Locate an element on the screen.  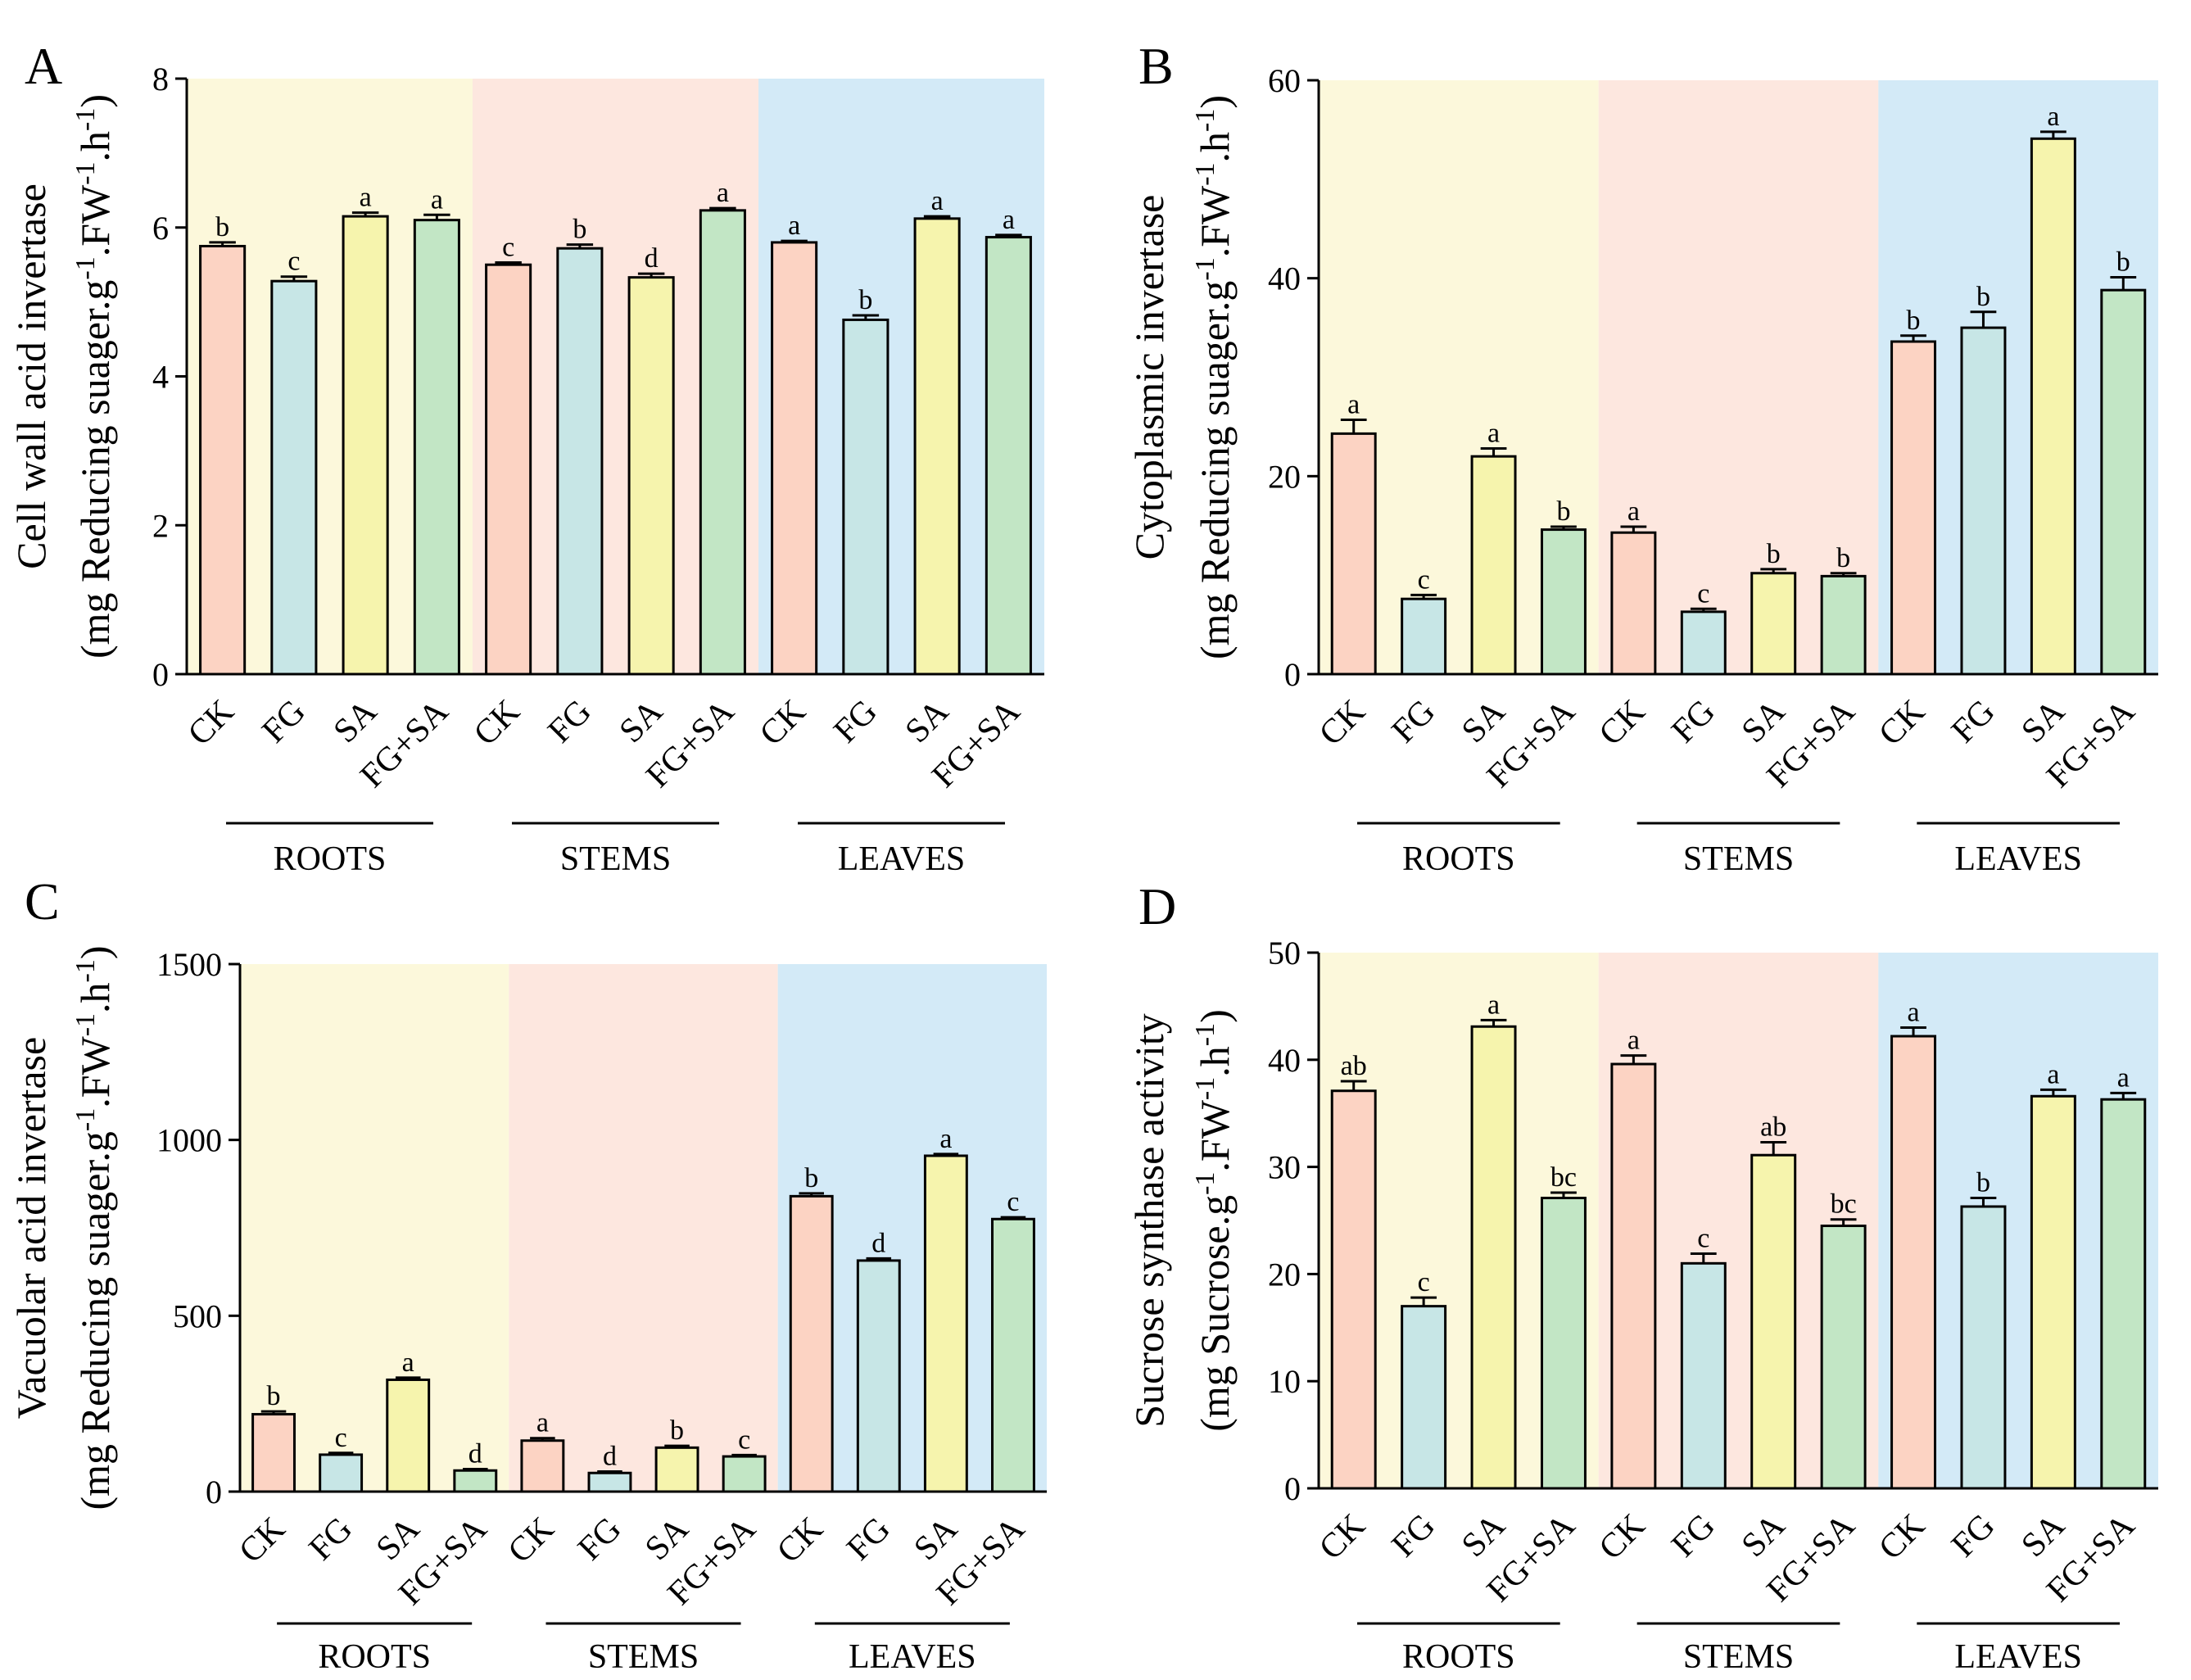
panel-letter: D is located at coordinates (1158, 906).